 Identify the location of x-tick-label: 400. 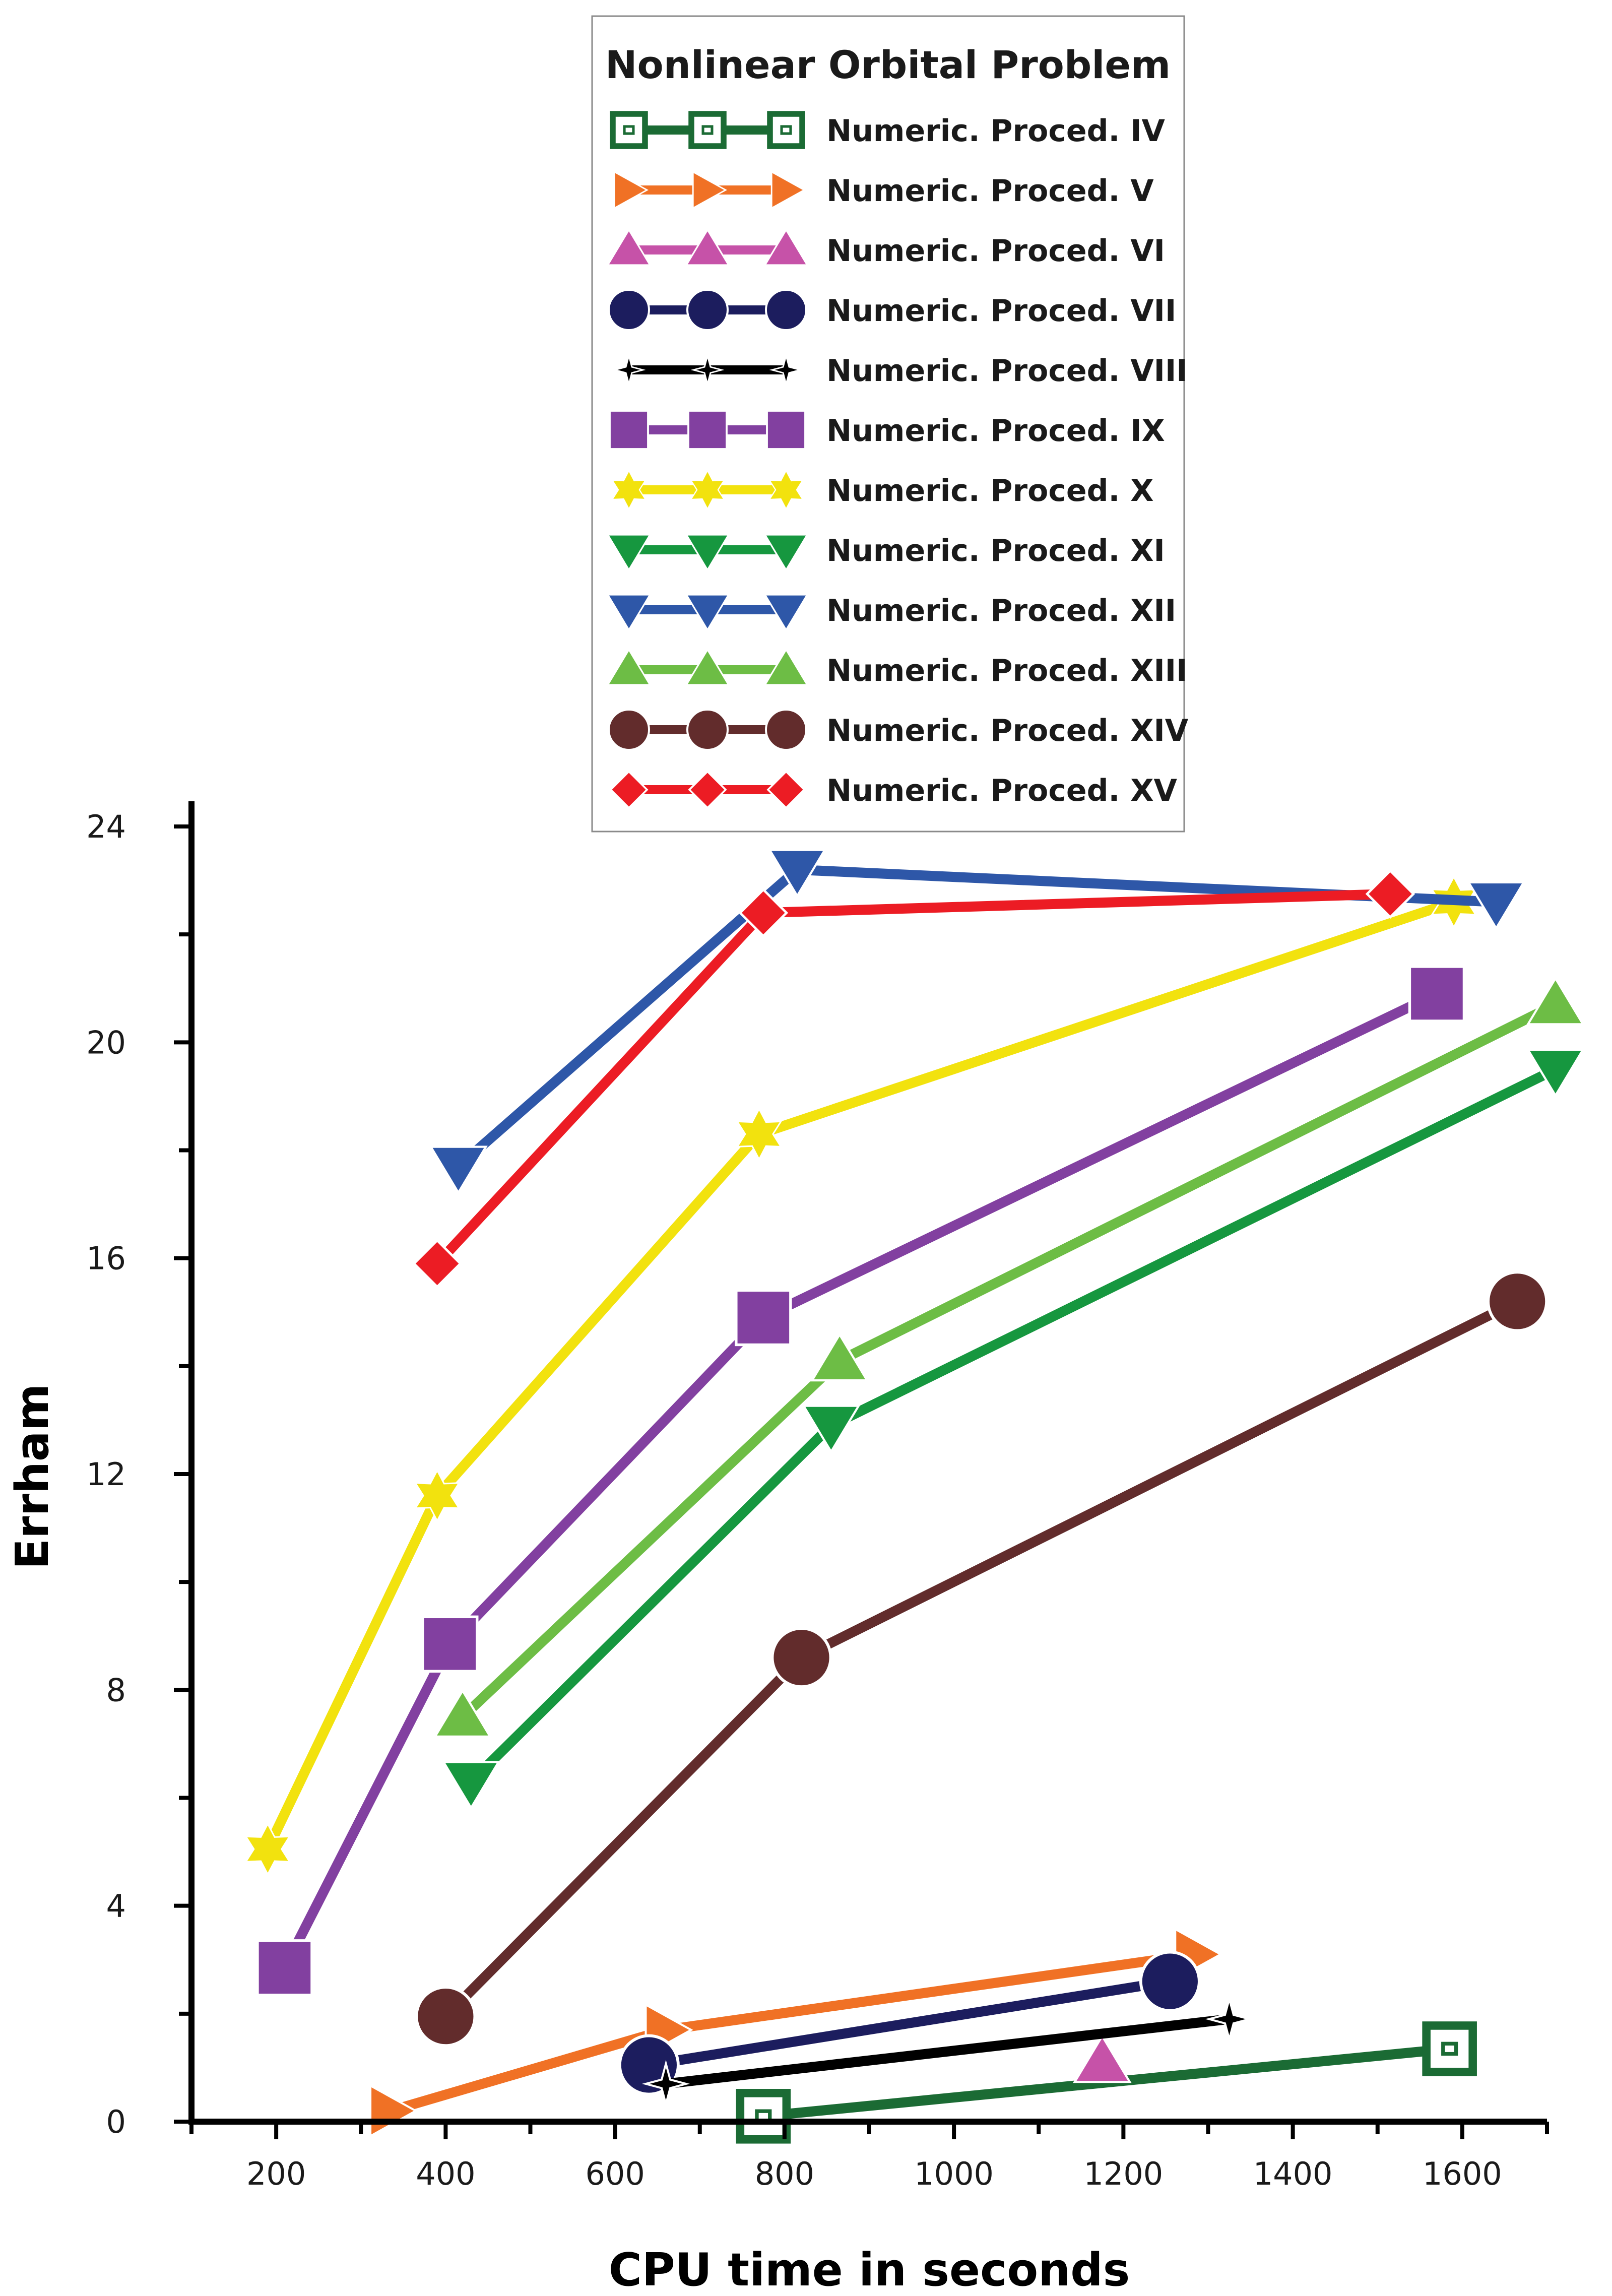
(446, 2173).